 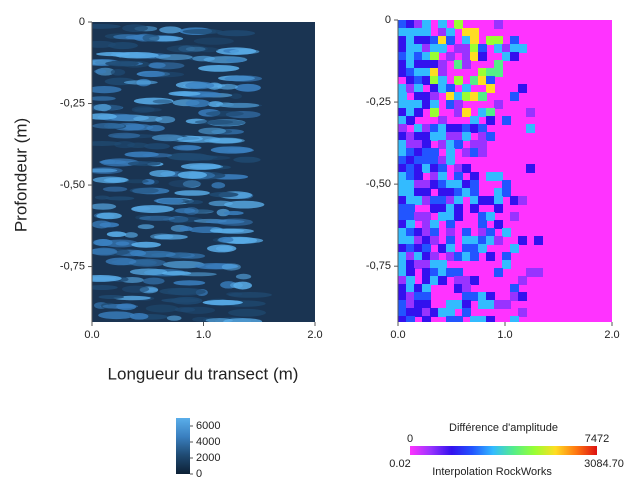 What do you see at coordinates (20, 175) in the screenshot?
I see `y-axis-label: Profondeur (m)` at bounding box center [20, 175].